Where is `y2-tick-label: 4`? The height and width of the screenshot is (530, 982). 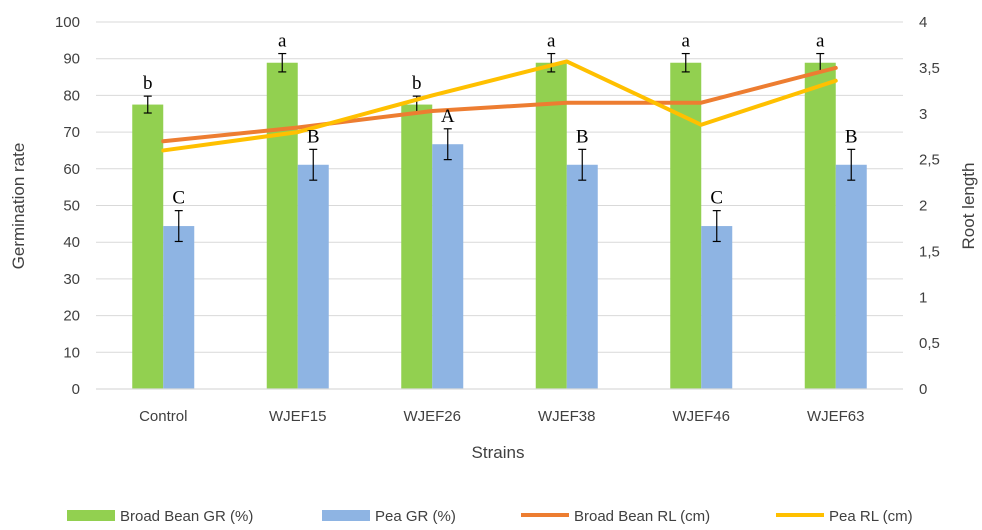 y2-tick-label: 4 is located at coordinates (923, 22).